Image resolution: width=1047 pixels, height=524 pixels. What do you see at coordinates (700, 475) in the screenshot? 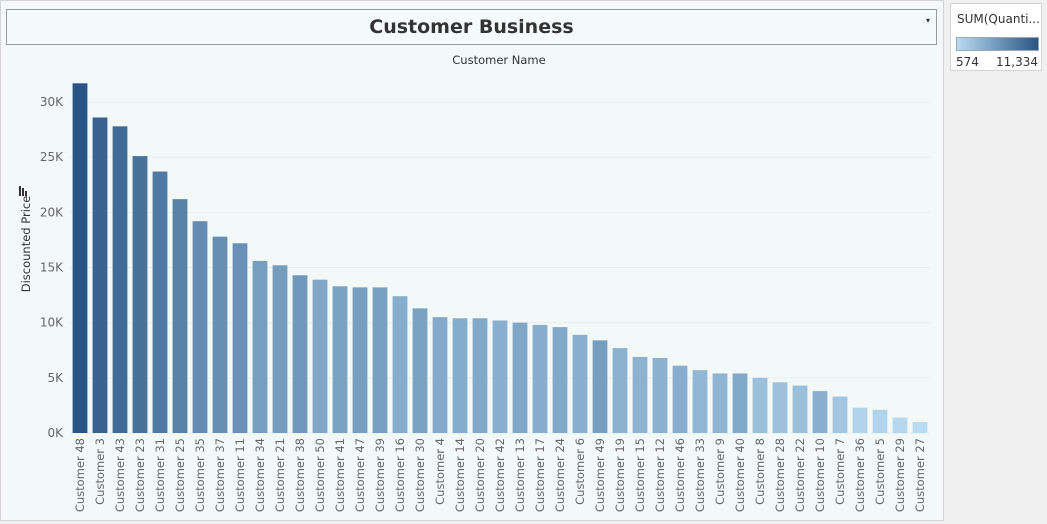
I see `x-tick-label: Customer 33` at bounding box center [700, 475].